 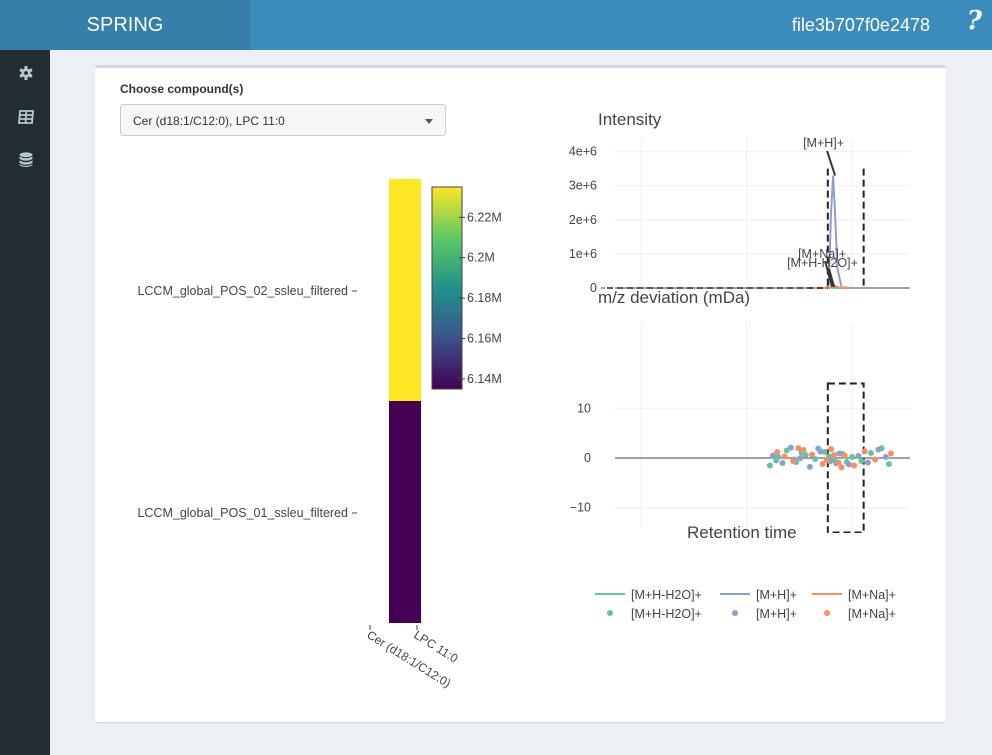 What do you see at coordinates (776, 614) in the screenshot?
I see `legend-point-label: [M+H]+` at bounding box center [776, 614].